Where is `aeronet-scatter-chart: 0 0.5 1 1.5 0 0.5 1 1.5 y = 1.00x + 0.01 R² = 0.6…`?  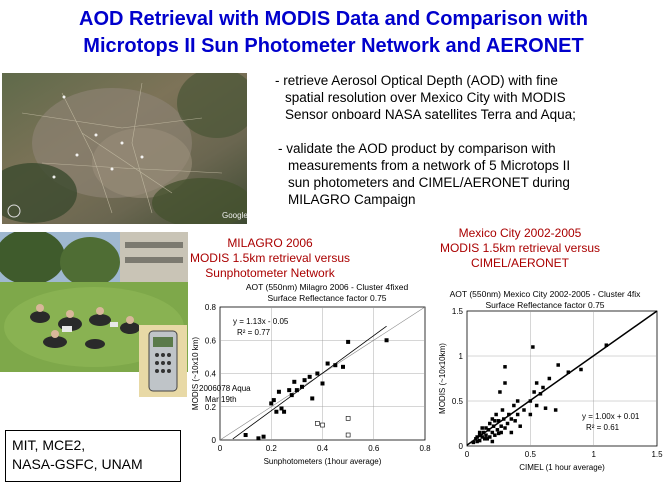
aeronet-scatter-chart: 0 0.5 1 1.5 0 0.5 1 1.5 y = 1.00x + 0.01 R² = 0.6… is located at coordinates (550, 389).